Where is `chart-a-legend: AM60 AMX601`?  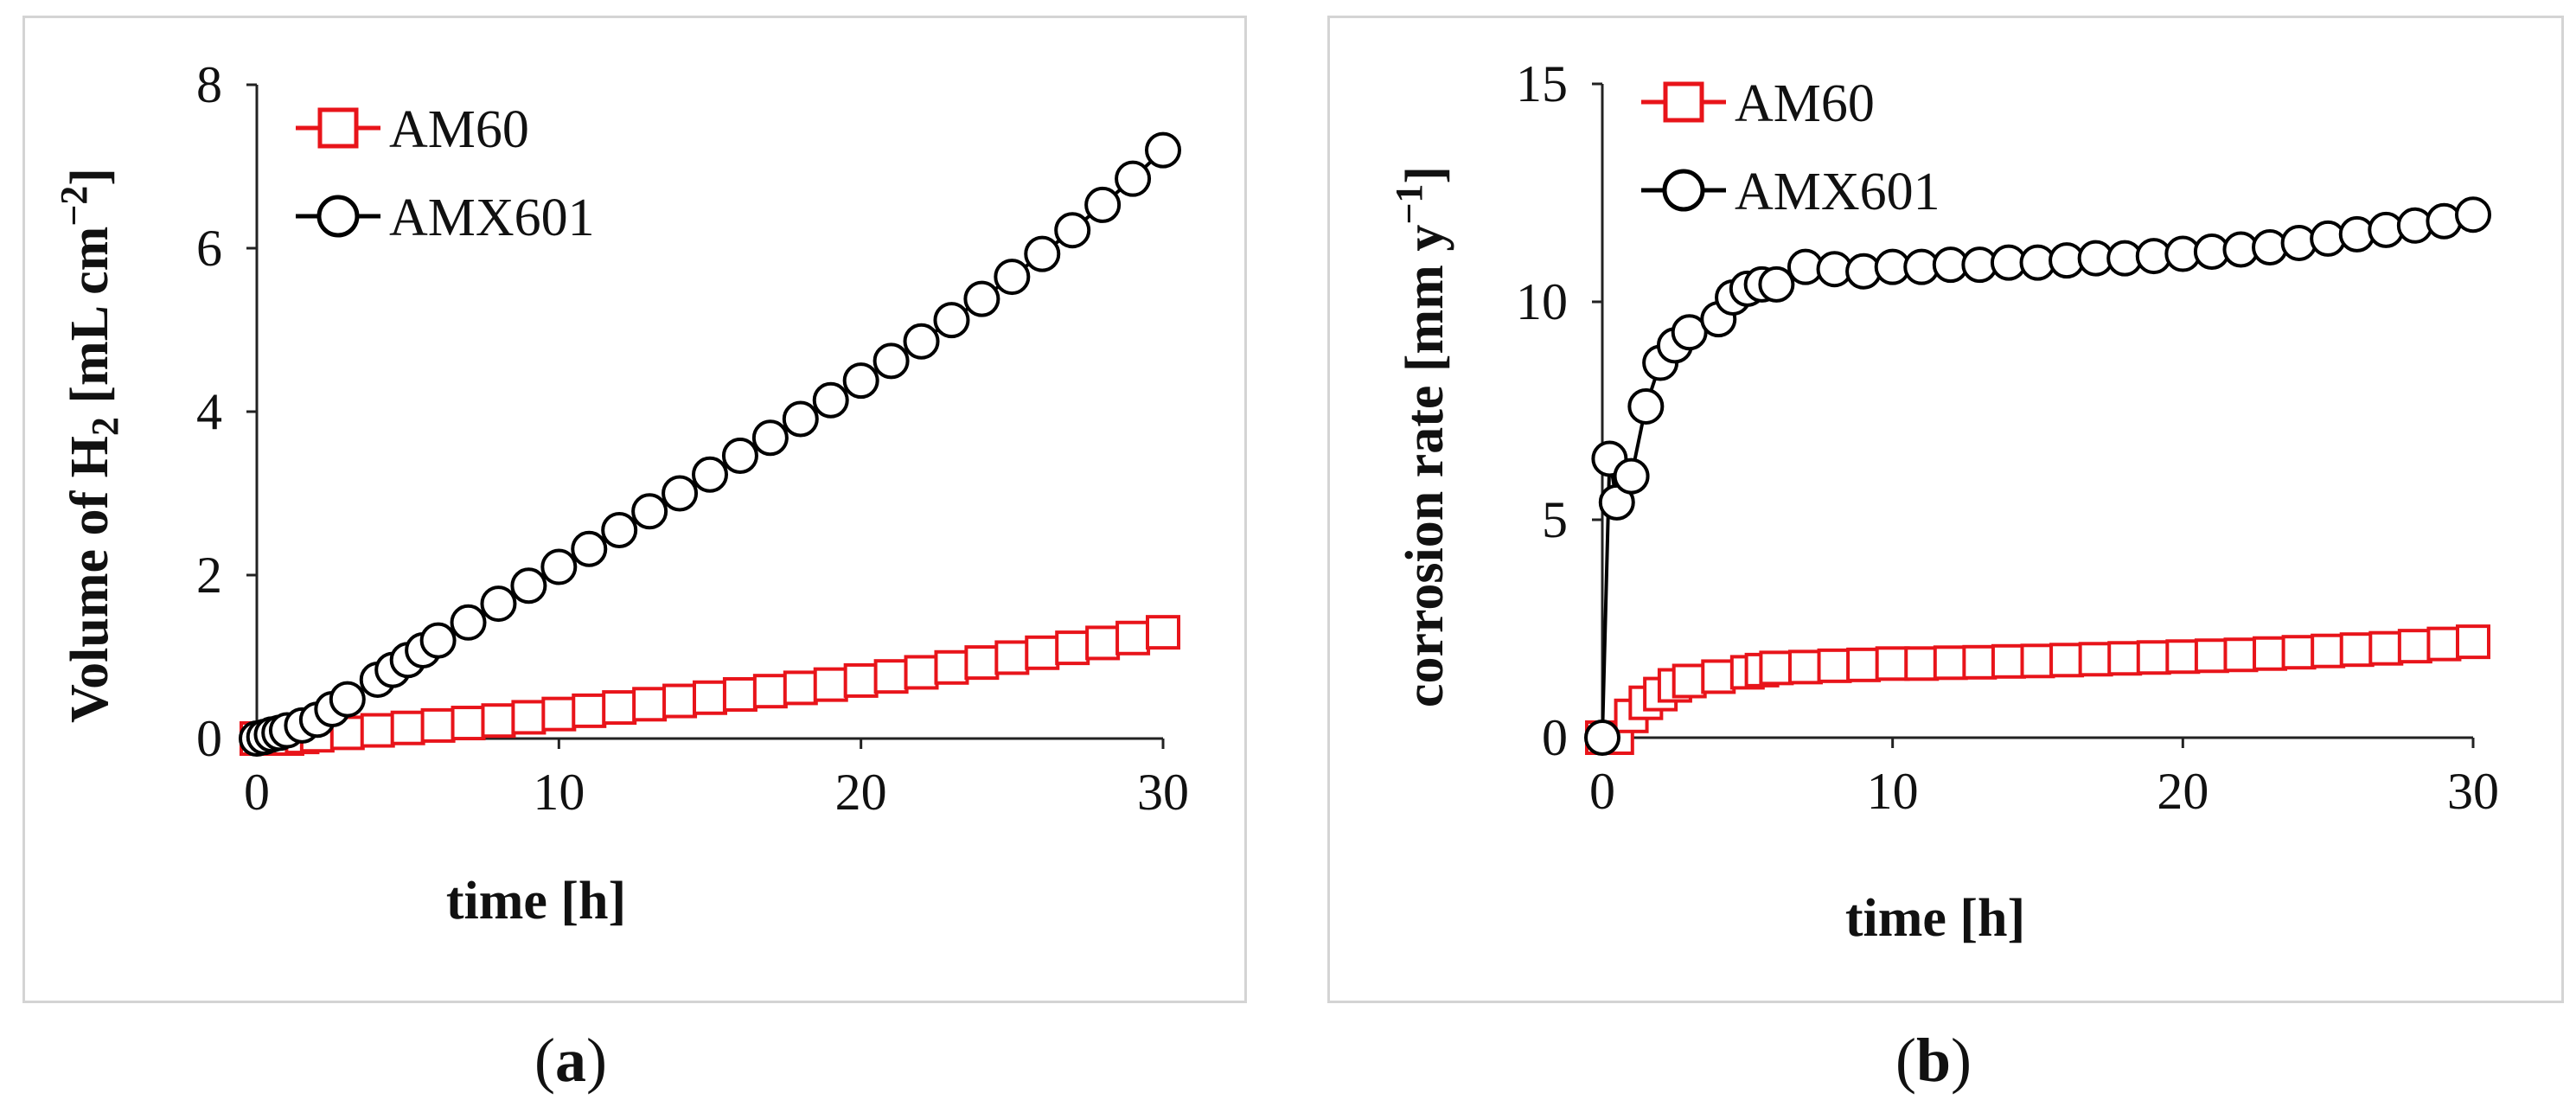
chart-a-legend: AM60 AMX601 is located at coordinates (446, 174).